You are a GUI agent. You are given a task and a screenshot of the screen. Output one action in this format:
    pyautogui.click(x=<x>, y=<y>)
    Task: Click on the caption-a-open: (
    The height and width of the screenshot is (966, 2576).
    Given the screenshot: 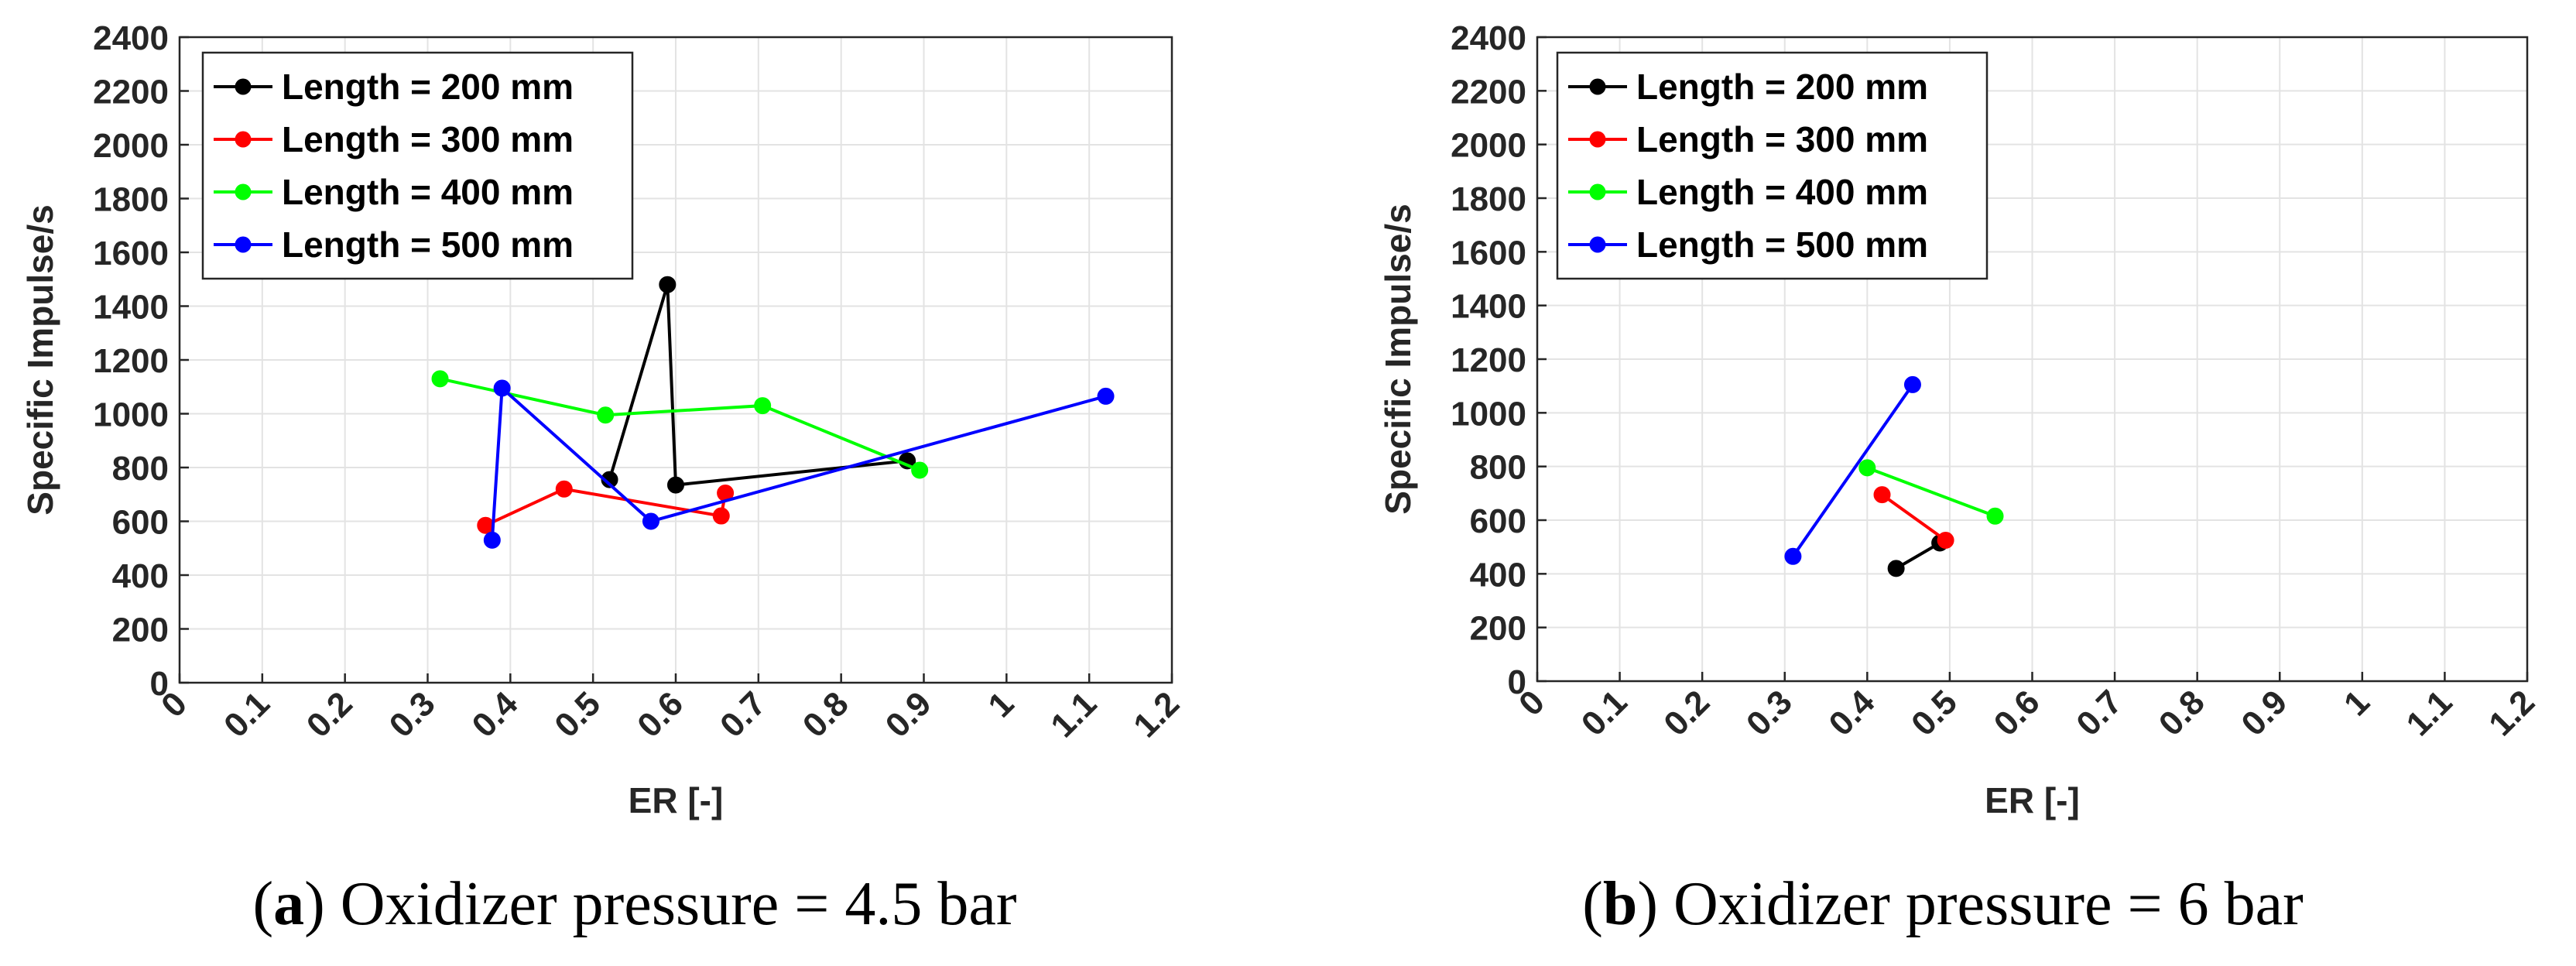 What is the action you would take?
    pyautogui.click(x=263, y=904)
    